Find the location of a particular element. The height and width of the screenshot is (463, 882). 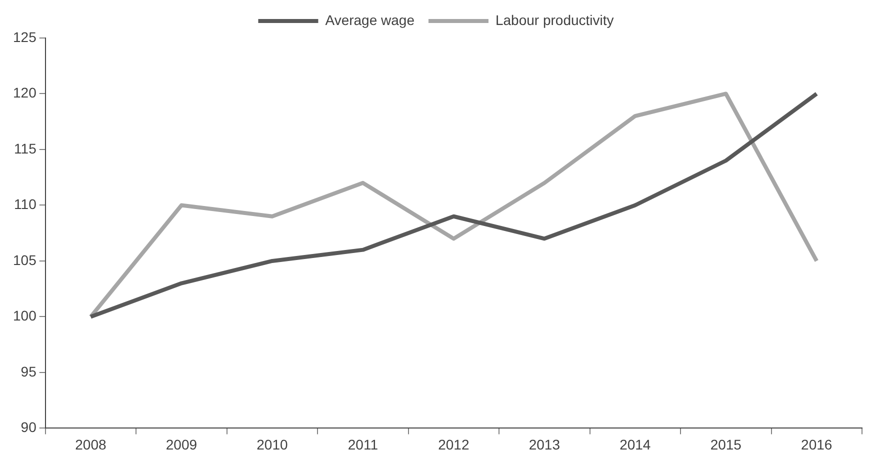

x-tick-label: 2016 is located at coordinates (816, 444).